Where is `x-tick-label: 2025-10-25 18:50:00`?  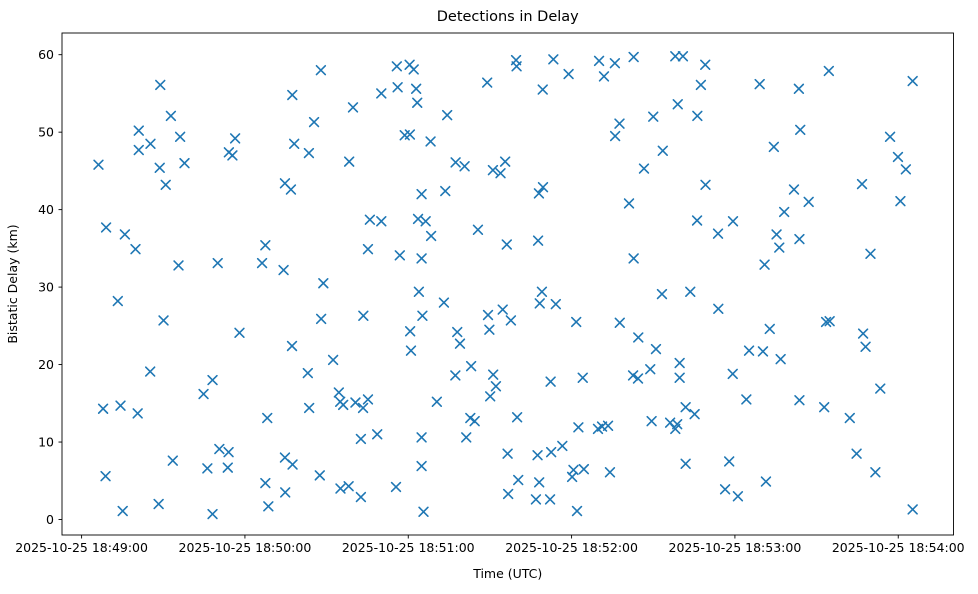
x-tick-label: 2025-10-25 18:50:00 is located at coordinates (245, 547).